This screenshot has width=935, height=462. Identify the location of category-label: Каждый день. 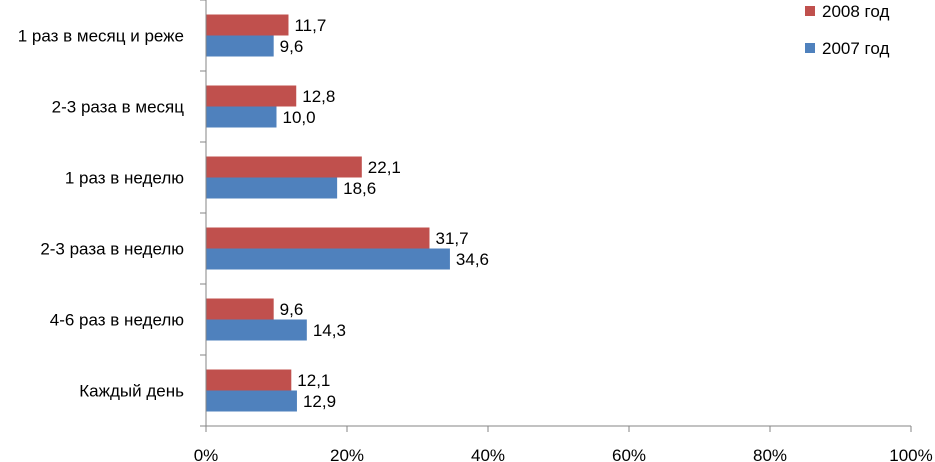
(131, 391).